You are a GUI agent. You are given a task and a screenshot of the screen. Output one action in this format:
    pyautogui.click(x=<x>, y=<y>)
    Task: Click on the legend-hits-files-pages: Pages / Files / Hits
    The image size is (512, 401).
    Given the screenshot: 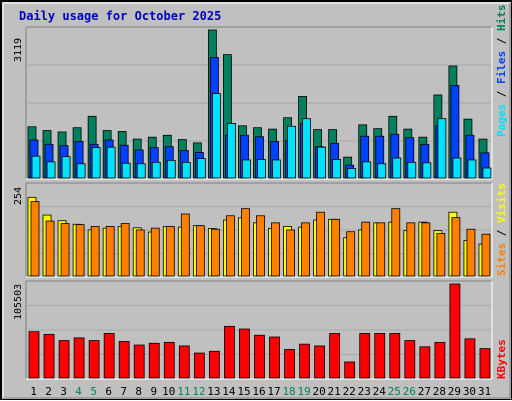 What is the action you would take?
    pyautogui.click(x=501, y=71)
    